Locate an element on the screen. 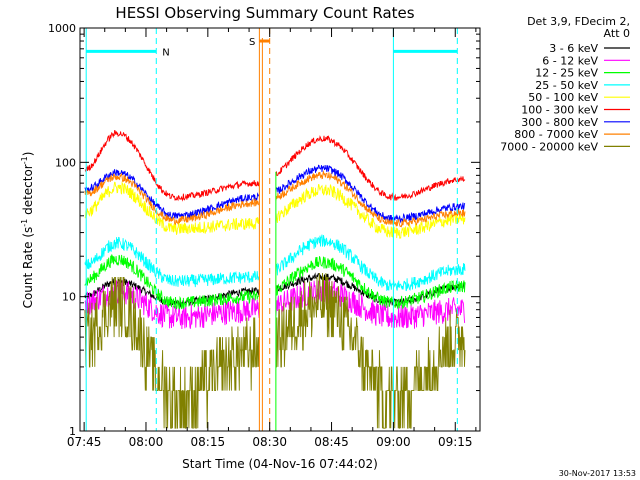 This screenshot has width=640, height=480. legend-label-7: 800 - 7000 keV is located at coordinates (556, 134).